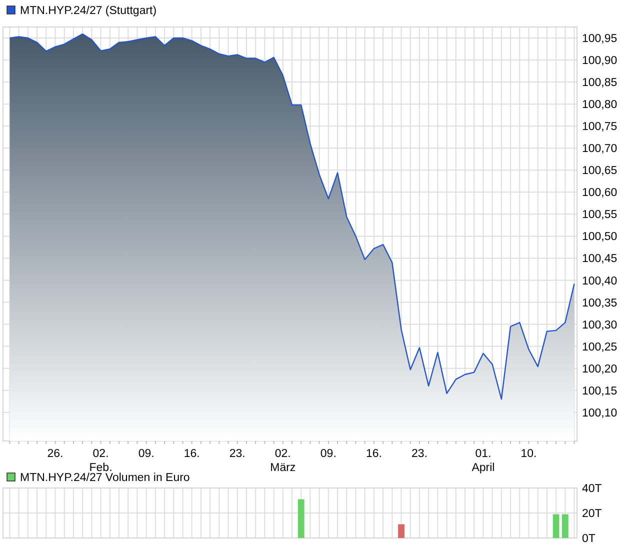 The height and width of the screenshot is (546, 620). I want to click on x-tick-label: 26., so click(55, 454).